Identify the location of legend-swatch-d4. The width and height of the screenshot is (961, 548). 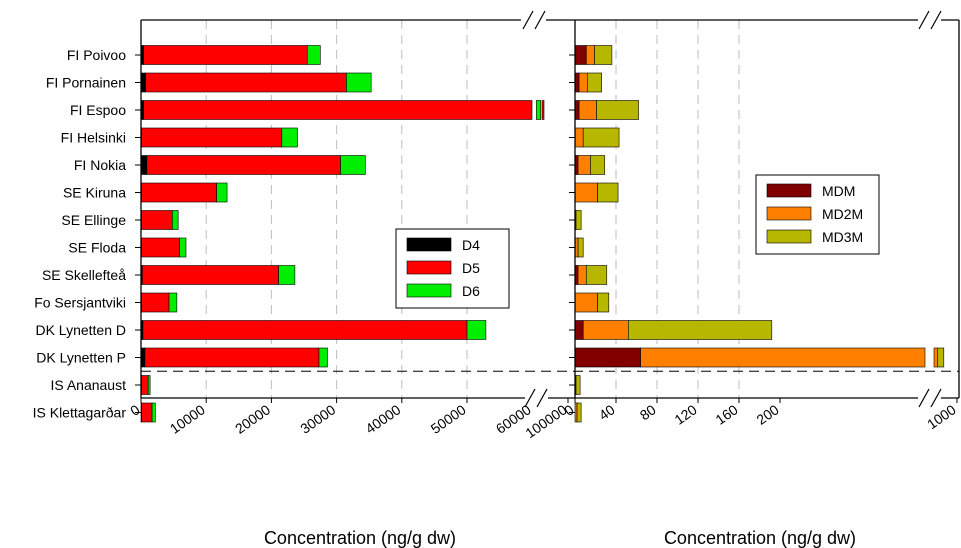
(429, 244).